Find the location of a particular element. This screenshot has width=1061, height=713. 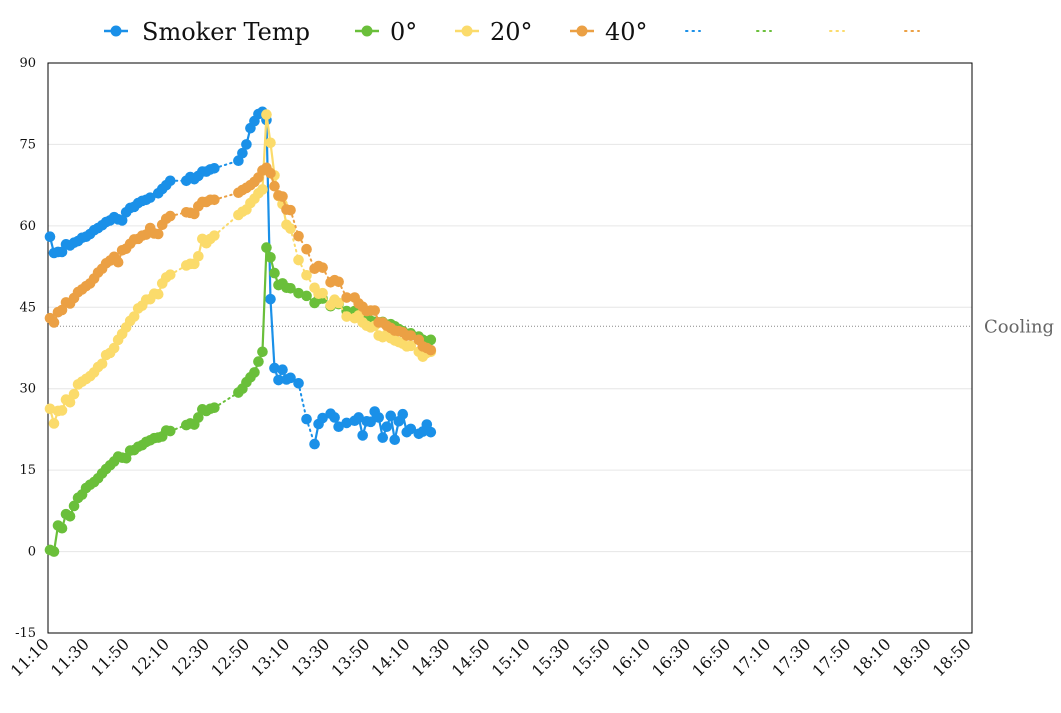

x-tick-label: 12:10 is located at coordinates (150, 657).